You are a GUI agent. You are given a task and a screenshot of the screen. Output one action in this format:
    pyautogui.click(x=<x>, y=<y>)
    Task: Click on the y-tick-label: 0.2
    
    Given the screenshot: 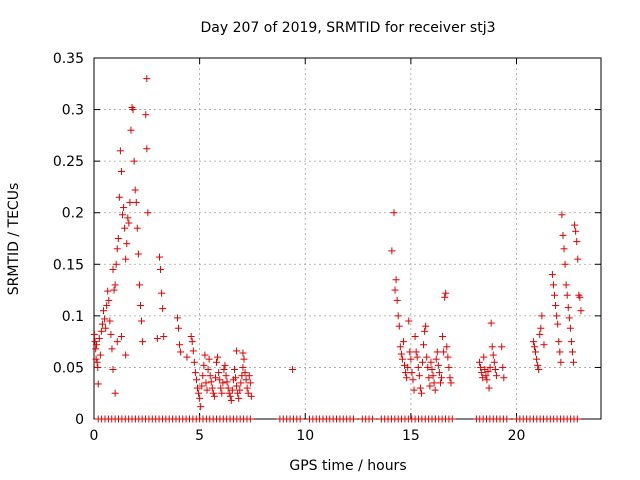 What is the action you would take?
    pyautogui.click(x=73, y=214)
    